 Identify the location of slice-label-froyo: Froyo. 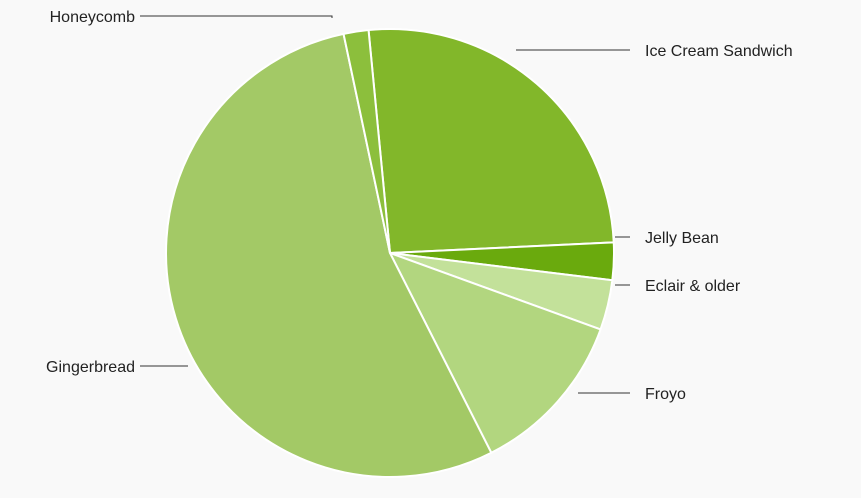
(665, 394).